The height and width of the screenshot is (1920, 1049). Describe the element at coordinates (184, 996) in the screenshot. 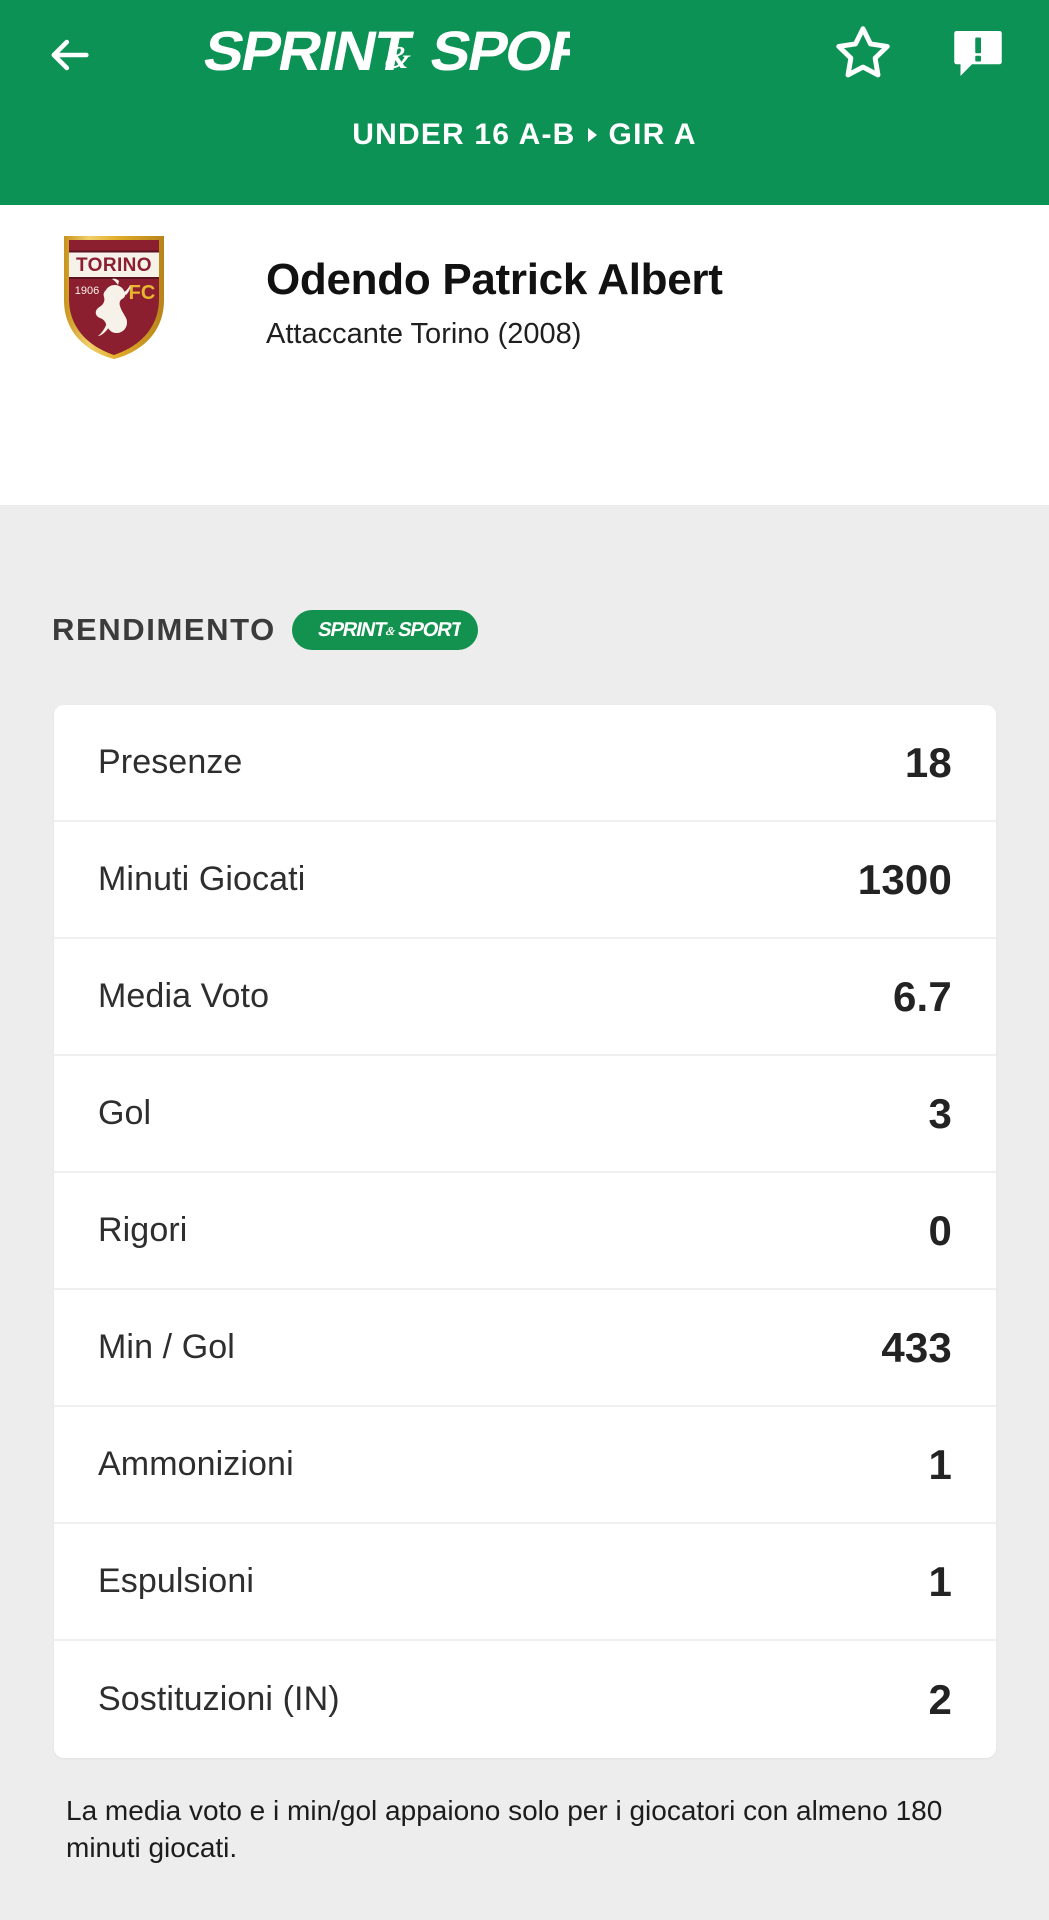

I see `stat-label: Media Voto` at that location.